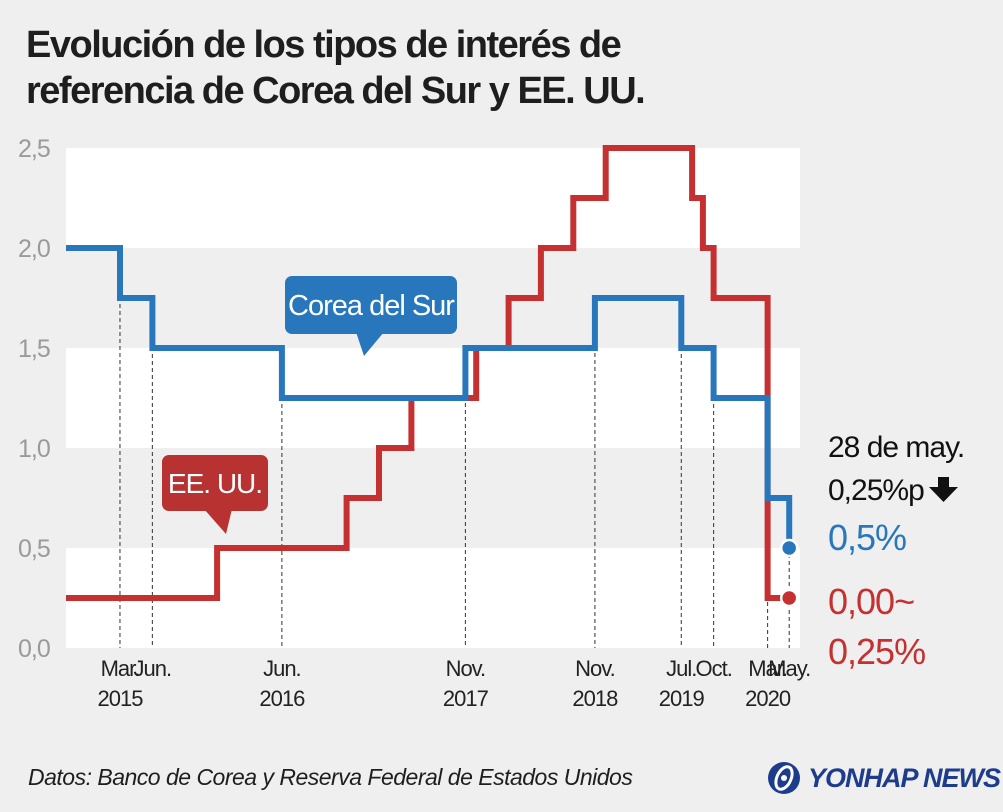 The image size is (1003, 812). What do you see at coordinates (784, 778) in the screenshot?
I see `yonhap-emblem-icon` at bounding box center [784, 778].